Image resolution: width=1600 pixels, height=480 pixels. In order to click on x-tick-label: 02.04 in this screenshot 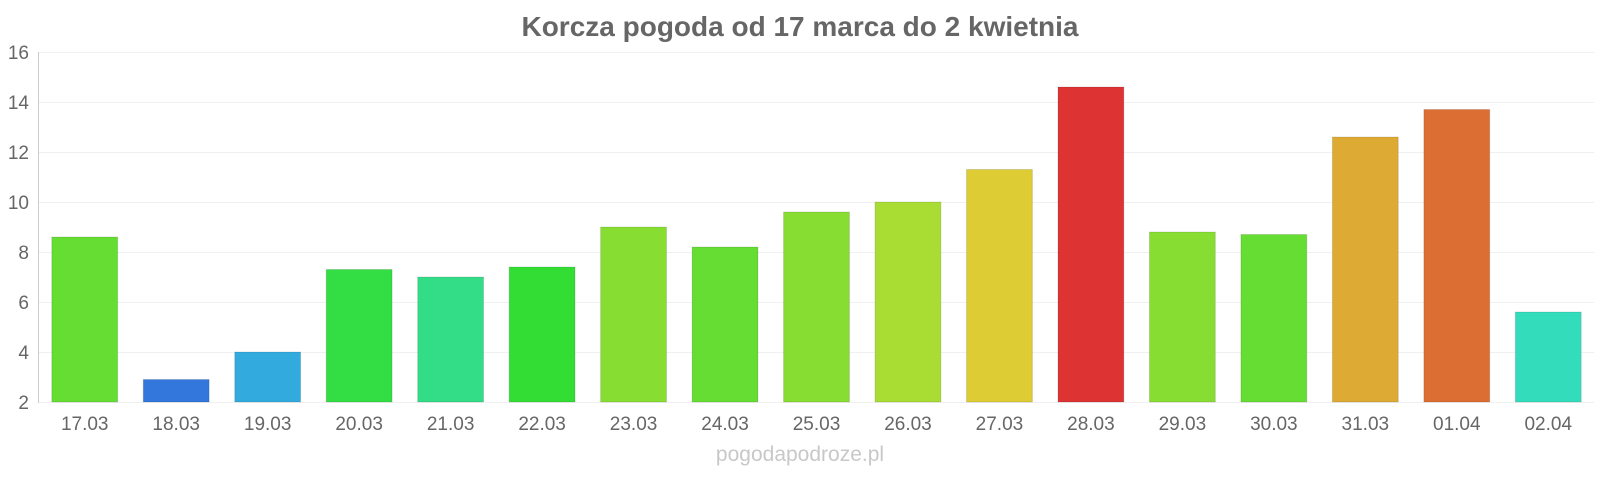, I will do `click(1548, 424)`.